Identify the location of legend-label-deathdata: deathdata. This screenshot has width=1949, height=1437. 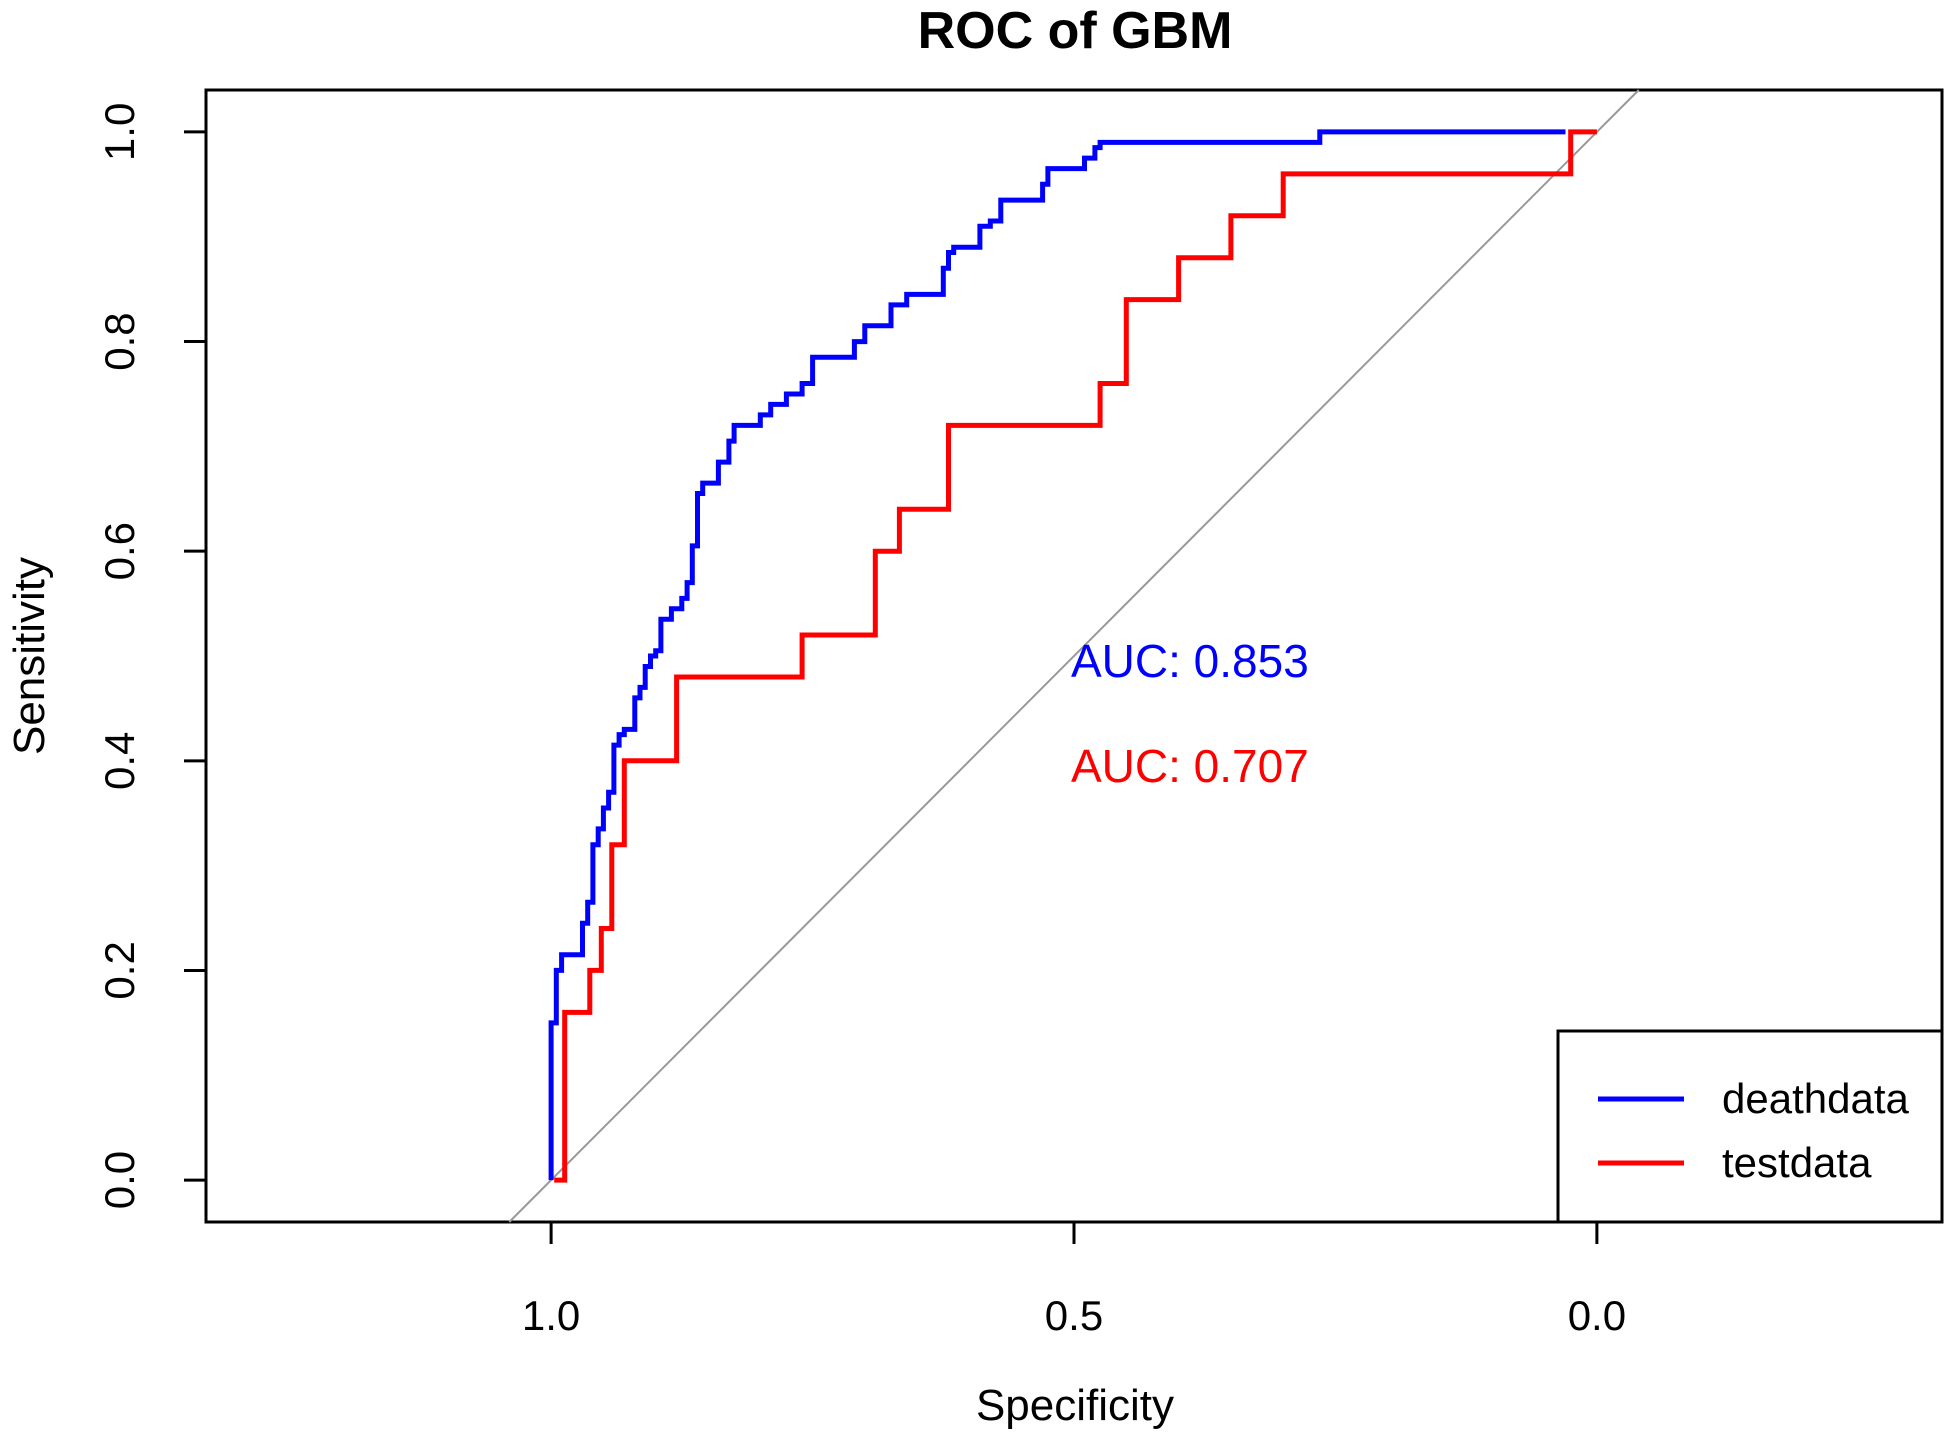
(1815, 1098).